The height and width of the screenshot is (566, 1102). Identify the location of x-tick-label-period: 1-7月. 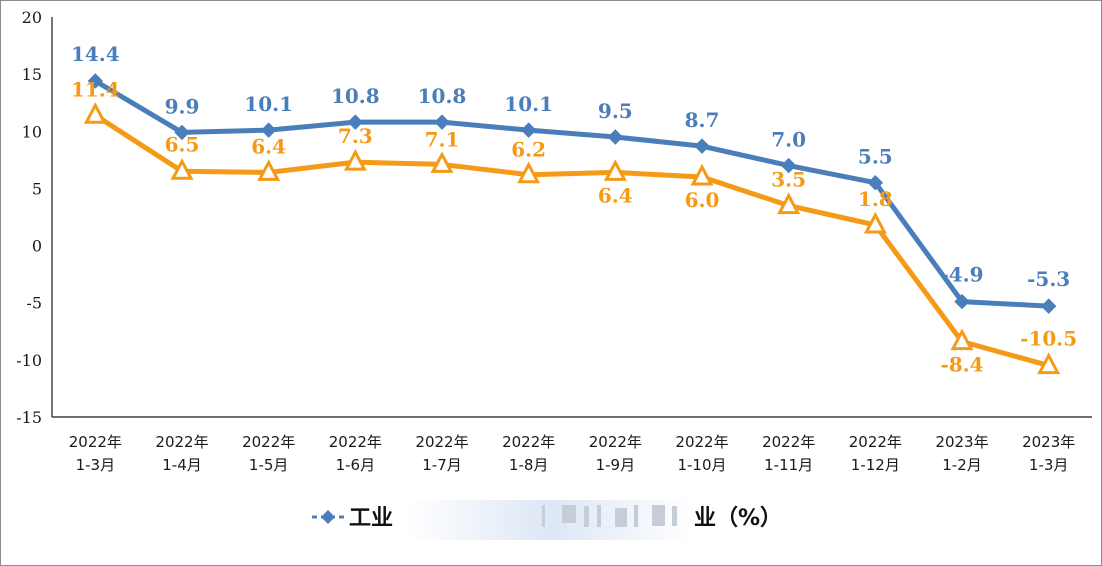
(442, 465).